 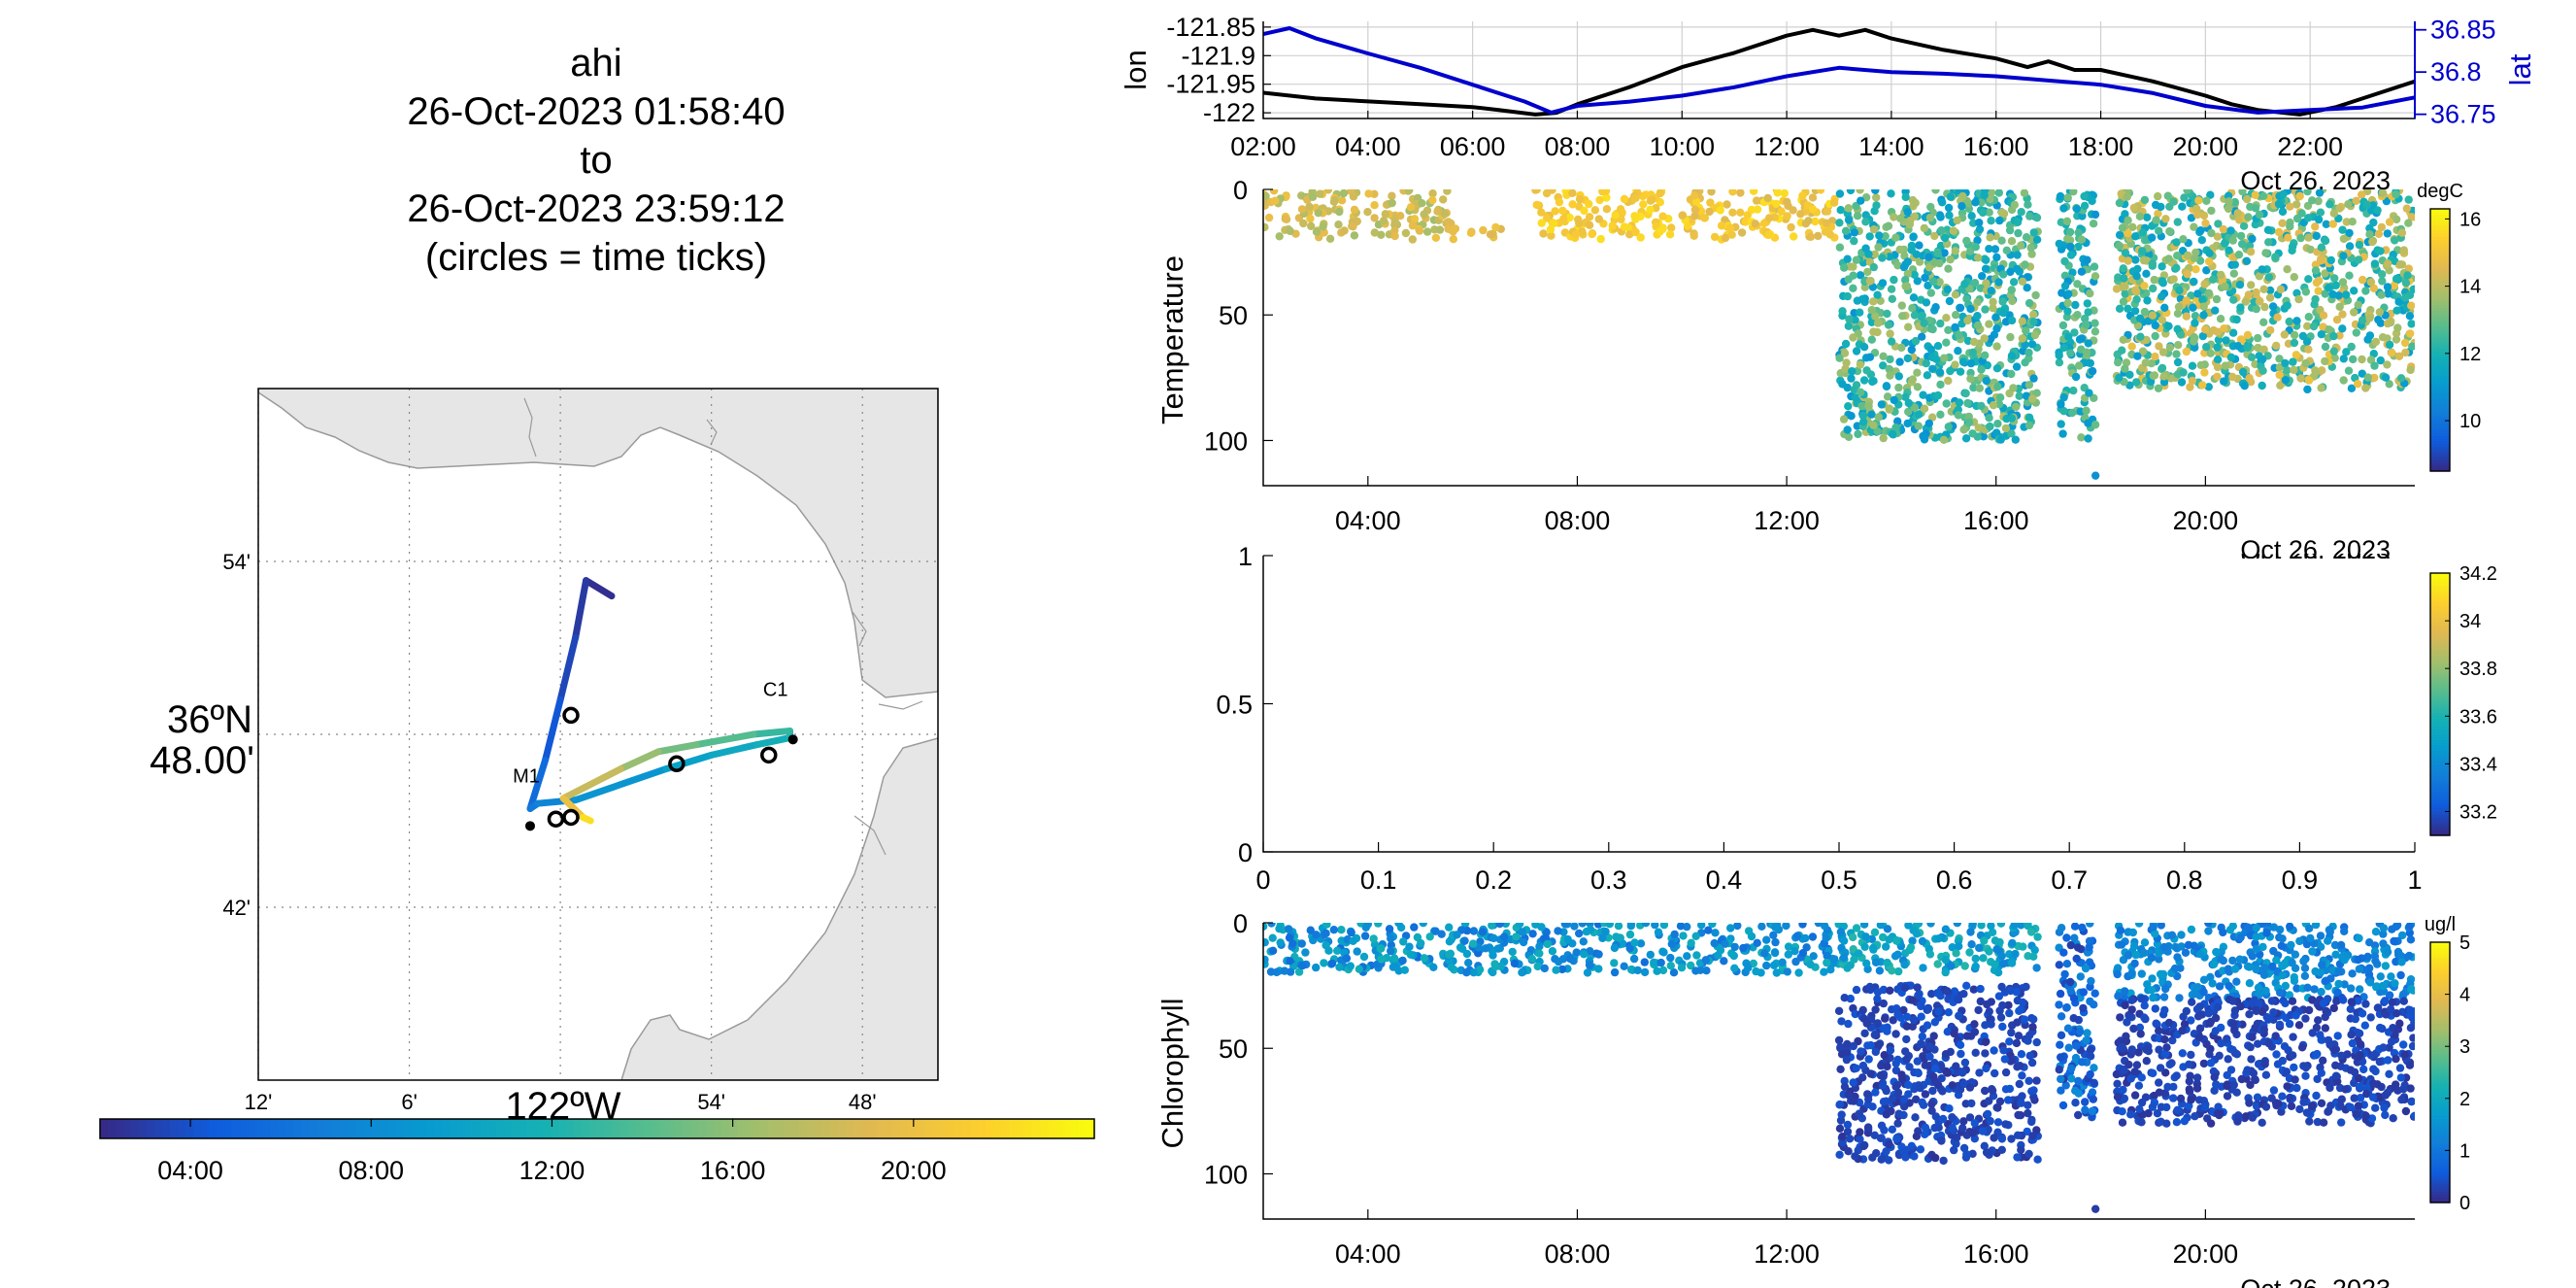 What do you see at coordinates (734, 750) in the screenshot?
I see `track-segment` at bounding box center [734, 750].